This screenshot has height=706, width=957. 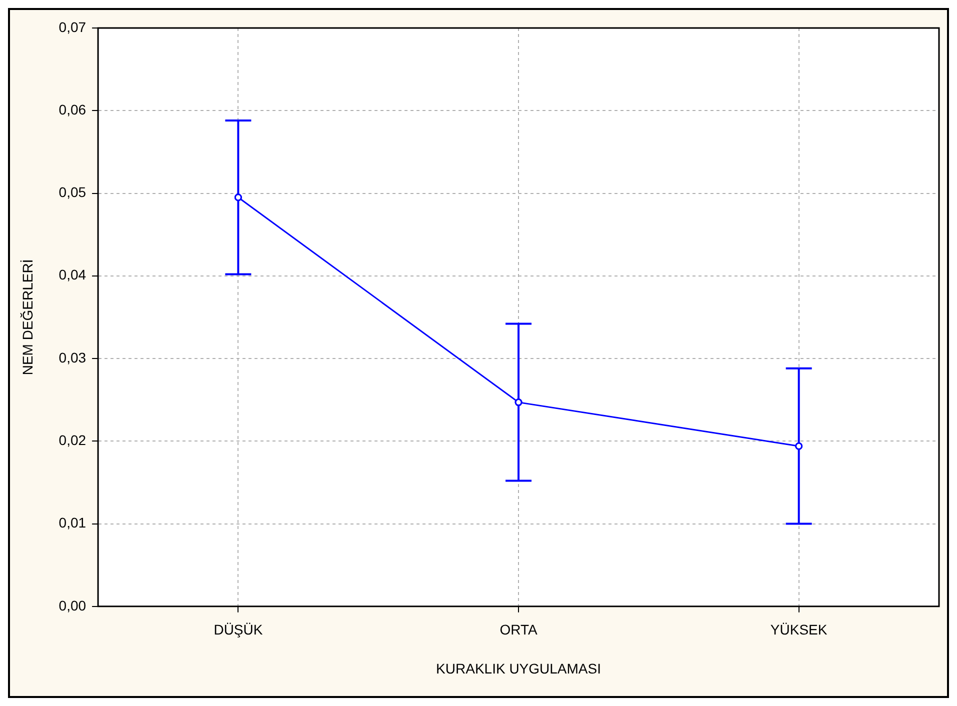 What do you see at coordinates (72, 605) in the screenshot?
I see `y-tick-label: 0,00` at bounding box center [72, 605].